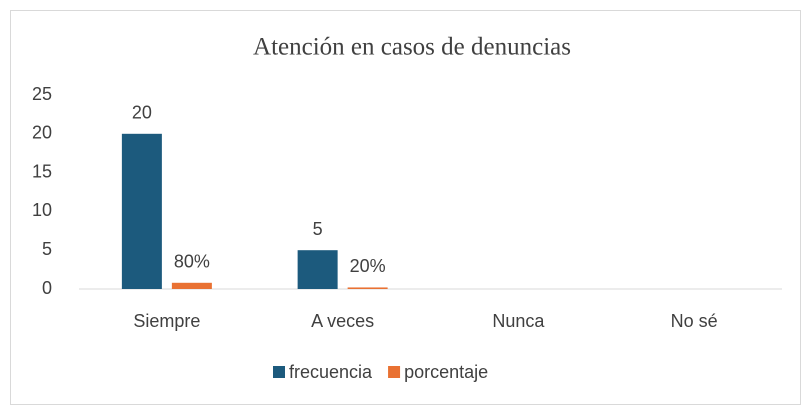  Describe the element at coordinates (142, 113) in the screenshot. I see `data-label: 20` at that location.